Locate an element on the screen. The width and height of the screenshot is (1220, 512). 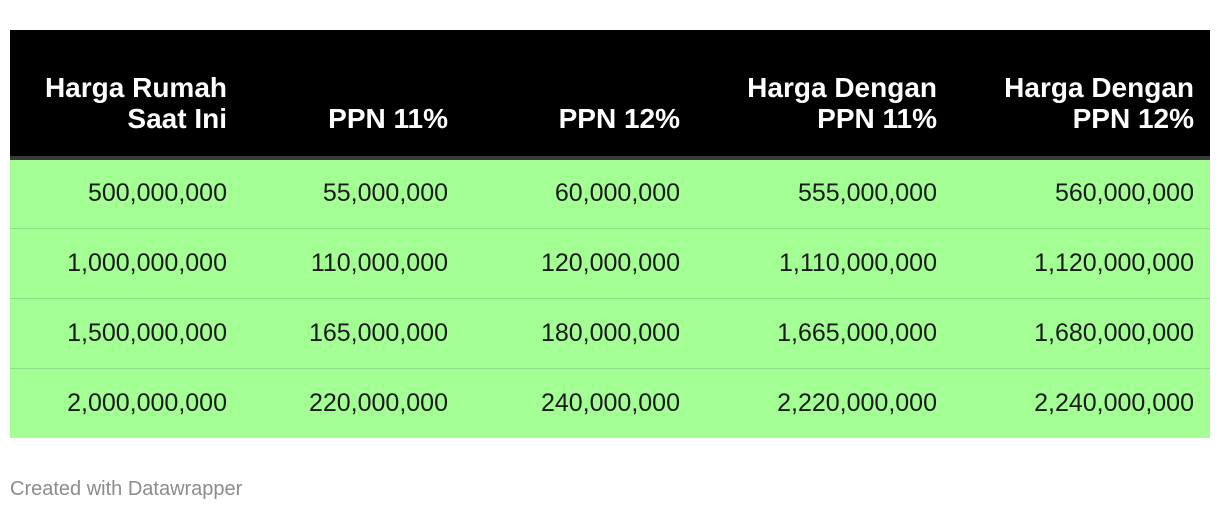
table-cell: 165,000,000 is located at coordinates (348, 333).